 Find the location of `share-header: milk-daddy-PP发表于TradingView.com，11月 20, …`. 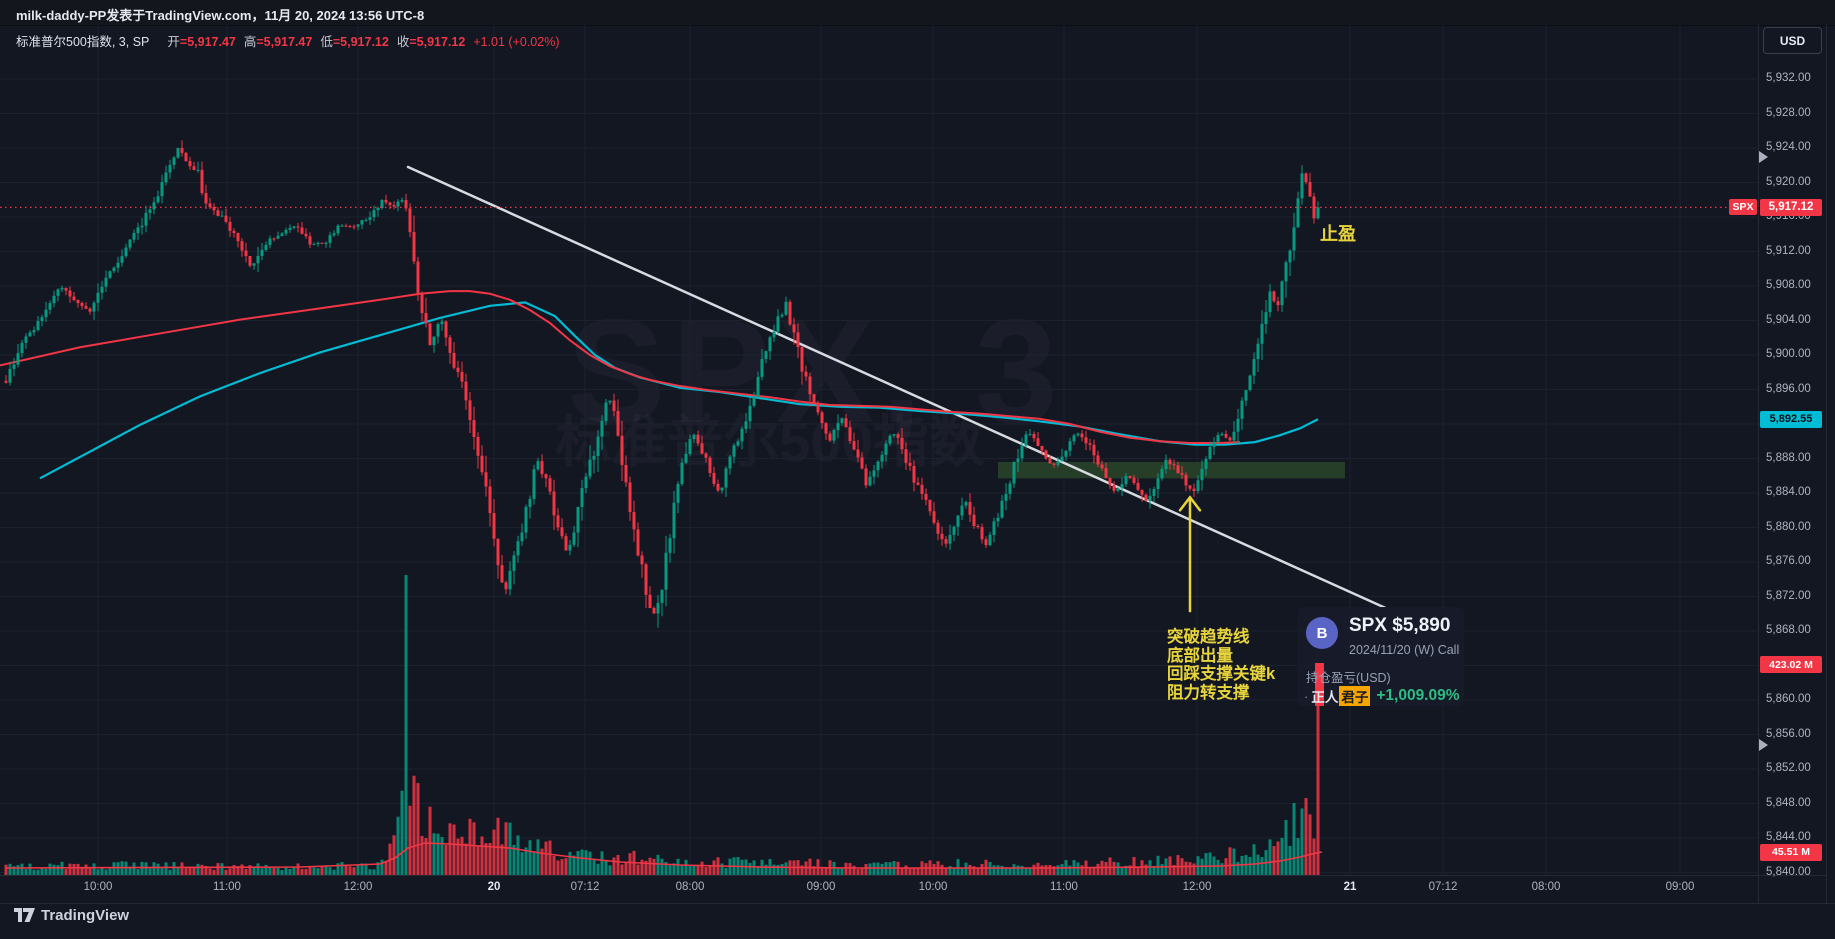

share-header: milk-daddy-PP发表于TradingView.com，11月 20, … is located at coordinates (917, 13).